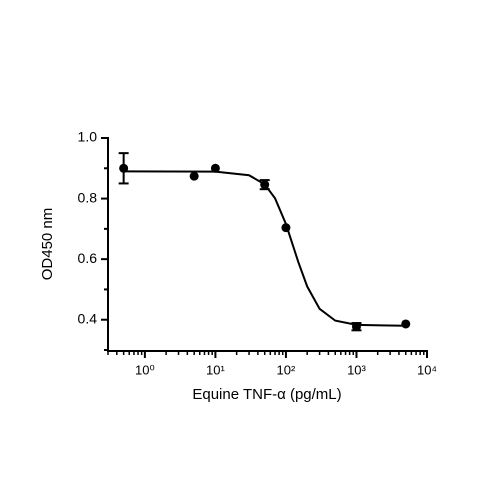 Image resolution: width=500 pixels, height=500 pixels. I want to click on y-tick-label: 0.8, so click(88, 197).